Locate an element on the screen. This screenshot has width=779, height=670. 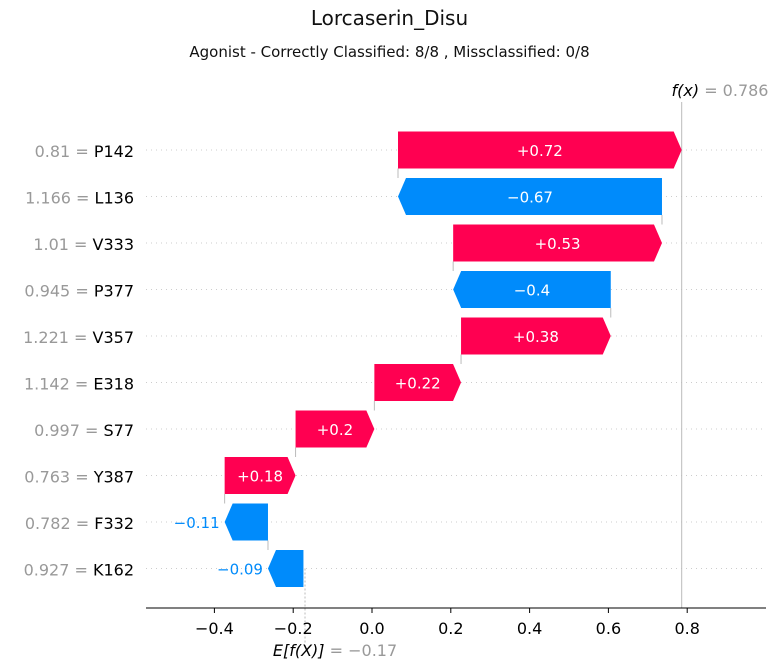
x-tick-label: 0.8 is located at coordinates (686, 628).